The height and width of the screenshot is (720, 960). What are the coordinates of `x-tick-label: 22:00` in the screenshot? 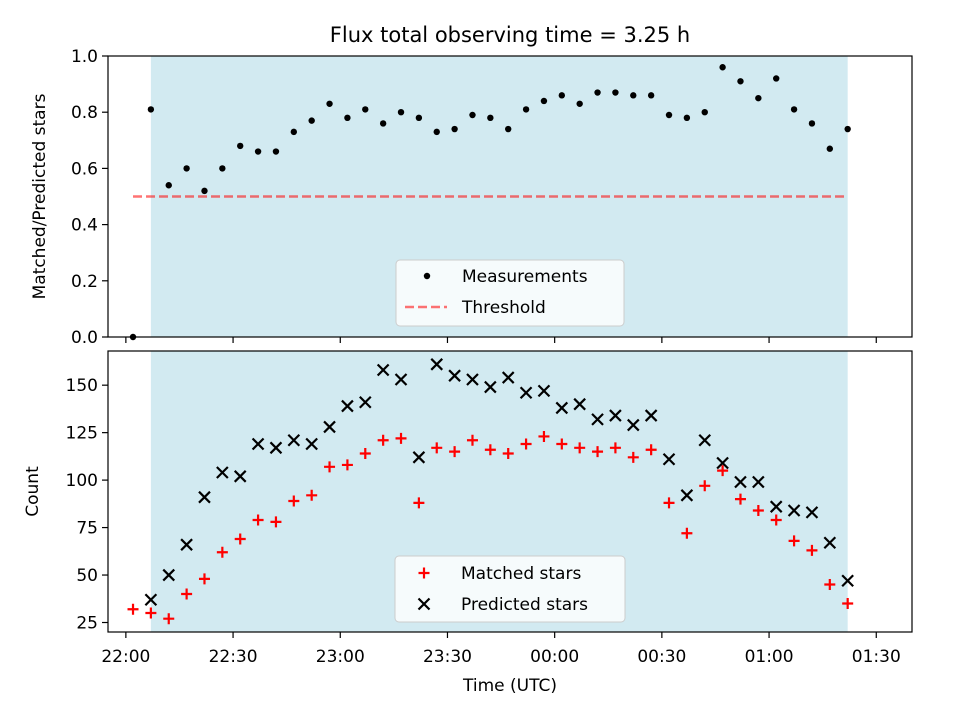 It's located at (125, 657).